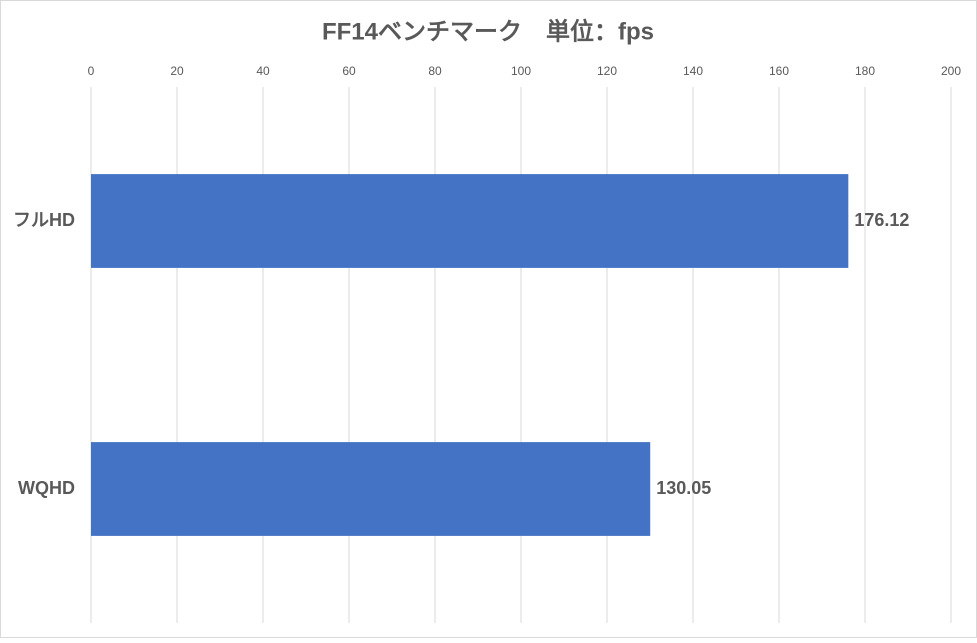 The image size is (977, 643). Describe the element at coordinates (44, 220) in the screenshot. I see `y-tick-label: フルHD` at that location.